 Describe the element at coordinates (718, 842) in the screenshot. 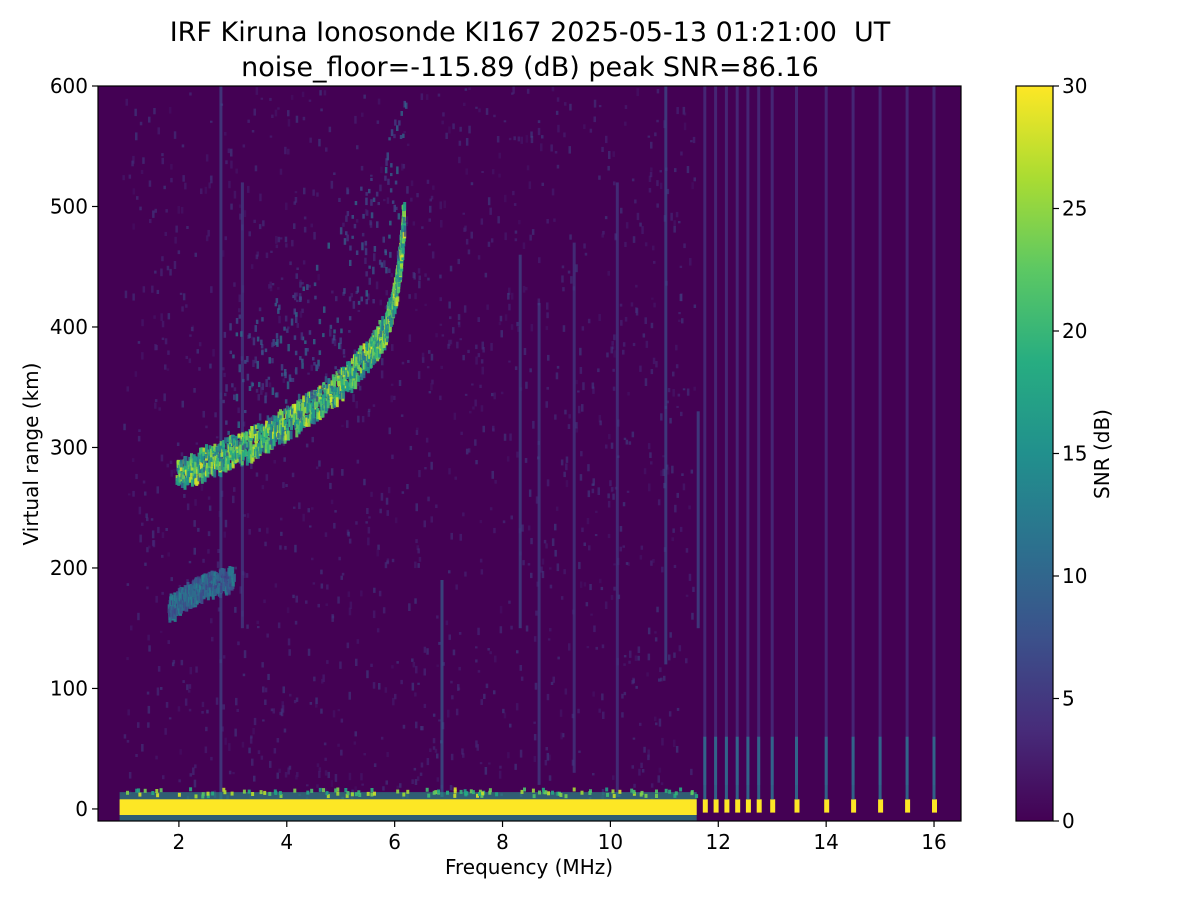

I see `x-tick-label: 12` at that location.